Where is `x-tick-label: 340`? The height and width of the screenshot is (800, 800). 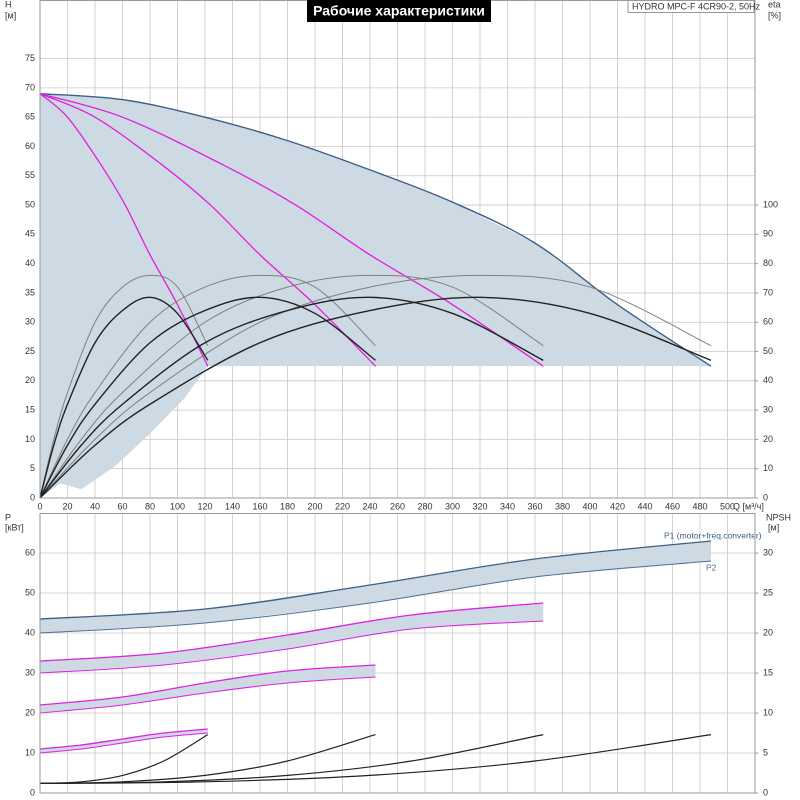
x-tick-label: 340 is located at coordinates (507, 506).